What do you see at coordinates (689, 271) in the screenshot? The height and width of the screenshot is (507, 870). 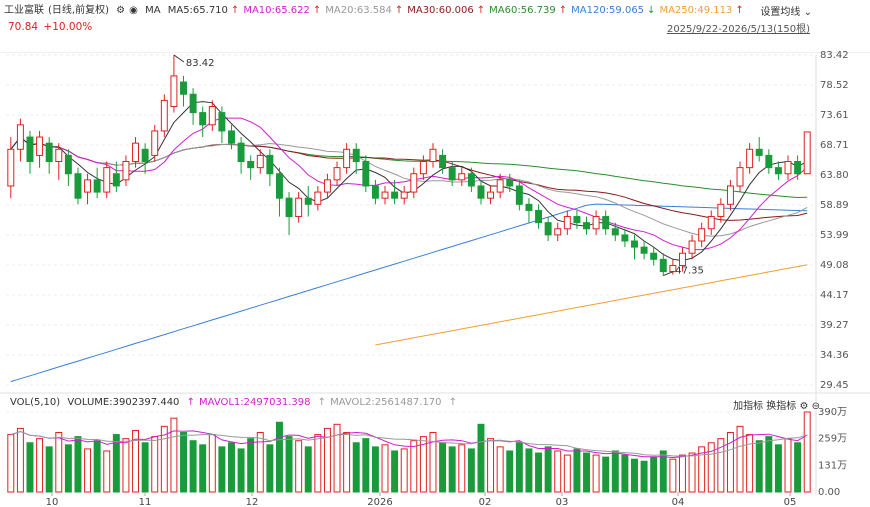 I see `low-label: 47.35` at bounding box center [689, 271].